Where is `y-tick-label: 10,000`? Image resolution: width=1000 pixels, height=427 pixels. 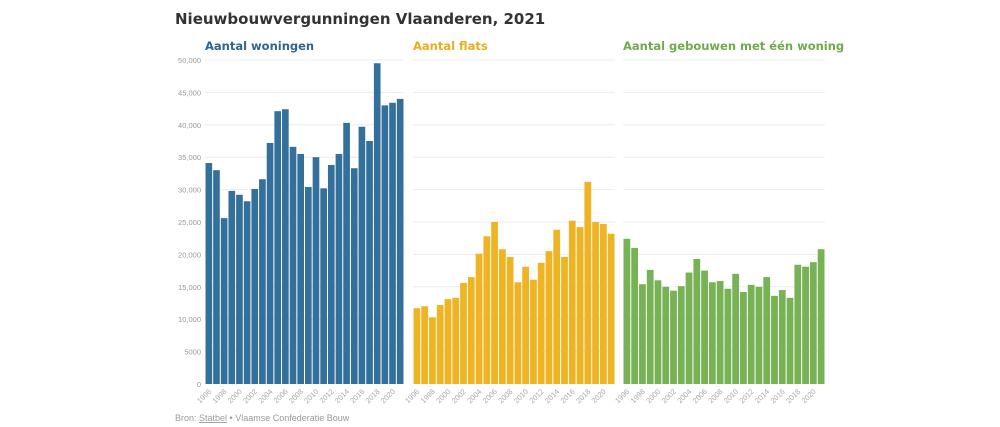 y-tick-label: 10,000 is located at coordinates (189, 319).